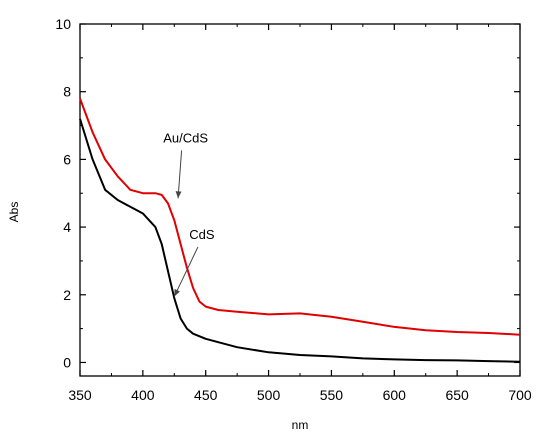 The width and height of the screenshot is (537, 436). I want to click on x-tick-label: 600, so click(395, 395).